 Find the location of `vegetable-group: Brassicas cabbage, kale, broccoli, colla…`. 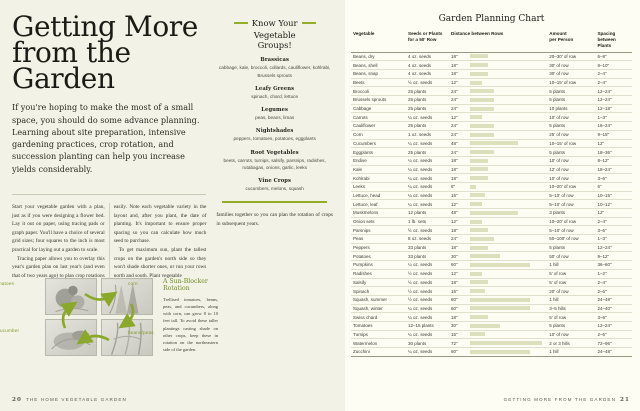

vegetable-group: Brassicas cabbage, kale, broccoli, colla… is located at coordinates (274, 68).